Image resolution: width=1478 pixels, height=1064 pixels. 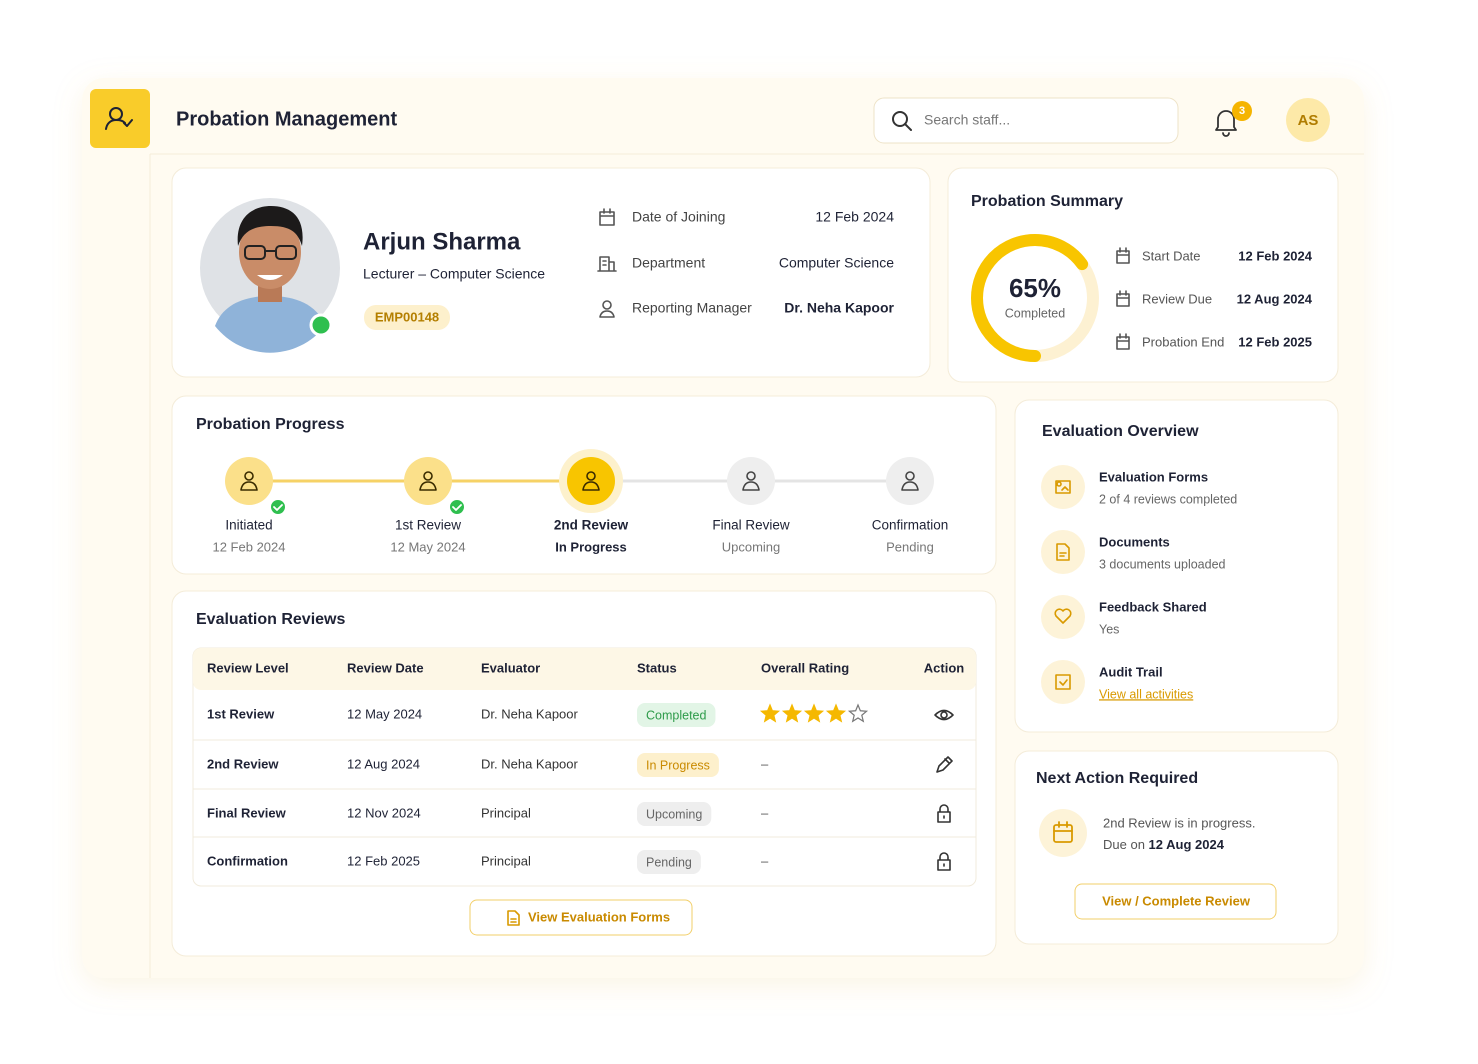 What do you see at coordinates (270, 424) in the screenshot?
I see `progress-title: Probation Progress` at bounding box center [270, 424].